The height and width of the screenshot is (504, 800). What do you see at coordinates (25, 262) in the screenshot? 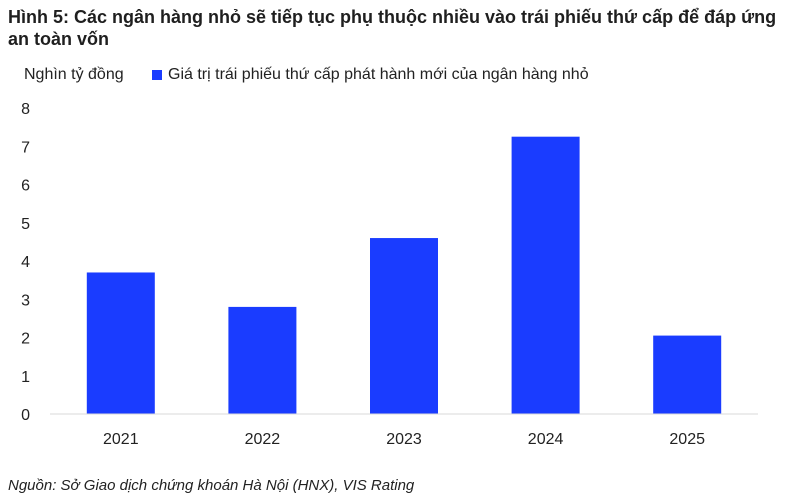
I see `y-tick-label: 4` at bounding box center [25, 262].